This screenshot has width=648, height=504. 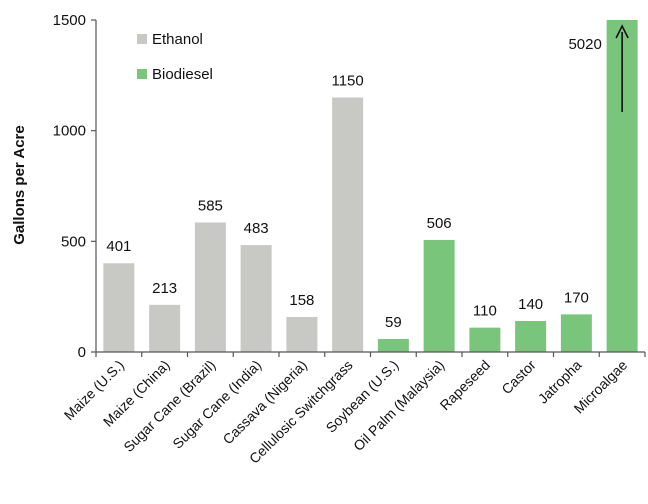 What do you see at coordinates (347, 80) in the screenshot?
I see `data-label: 1150` at bounding box center [347, 80].